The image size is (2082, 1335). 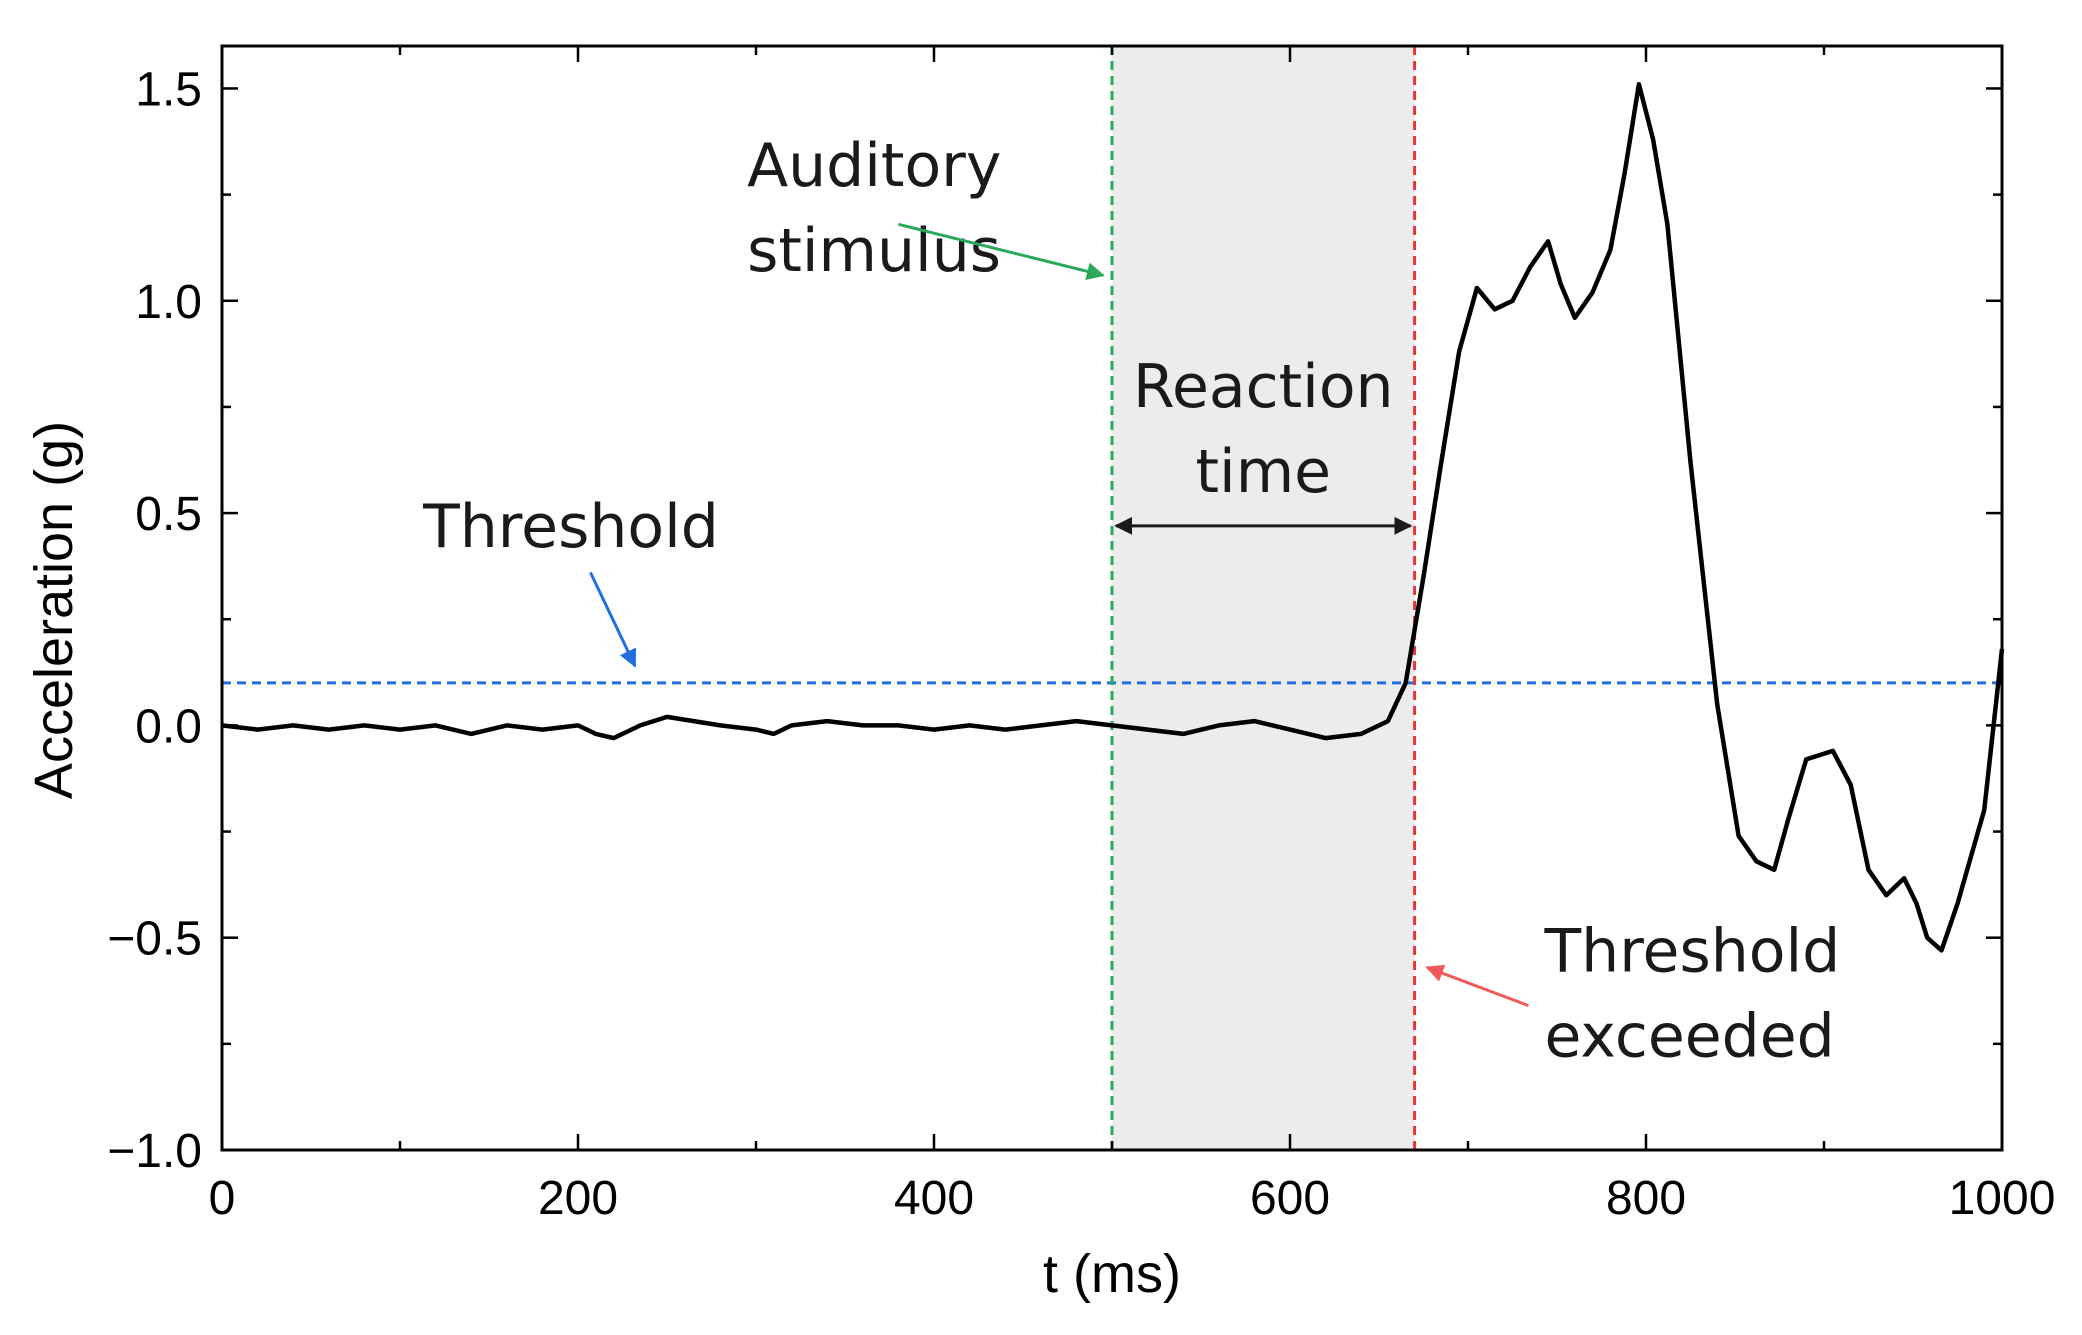 I want to click on threshold-exceeded-label-arrow, so click(x=1477, y=986).